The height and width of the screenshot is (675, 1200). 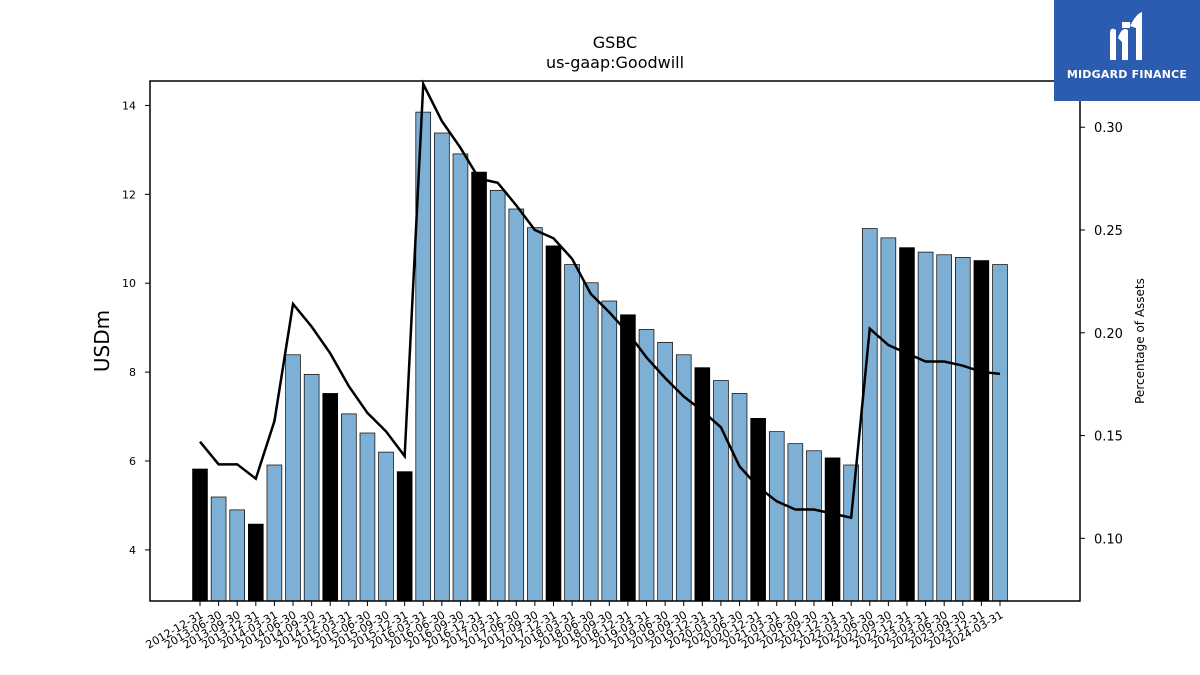 What do you see at coordinates (615, 42) in the screenshot?
I see `chart-title: GSBC` at bounding box center [615, 42].